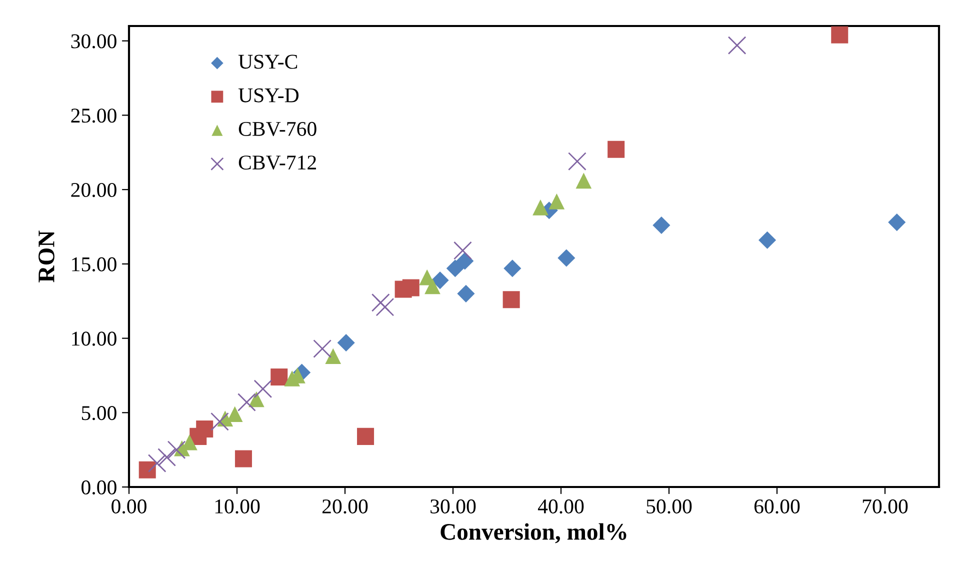  What do you see at coordinates (268, 95) in the screenshot?
I see `legend-label: USY-D` at bounding box center [268, 95].